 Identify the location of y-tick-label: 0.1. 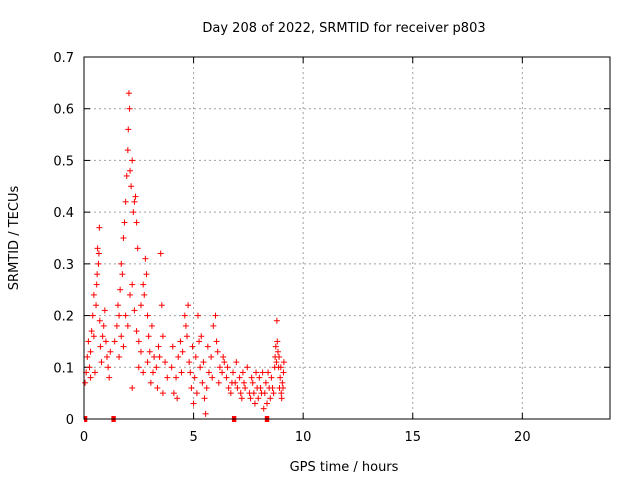
(63, 368).